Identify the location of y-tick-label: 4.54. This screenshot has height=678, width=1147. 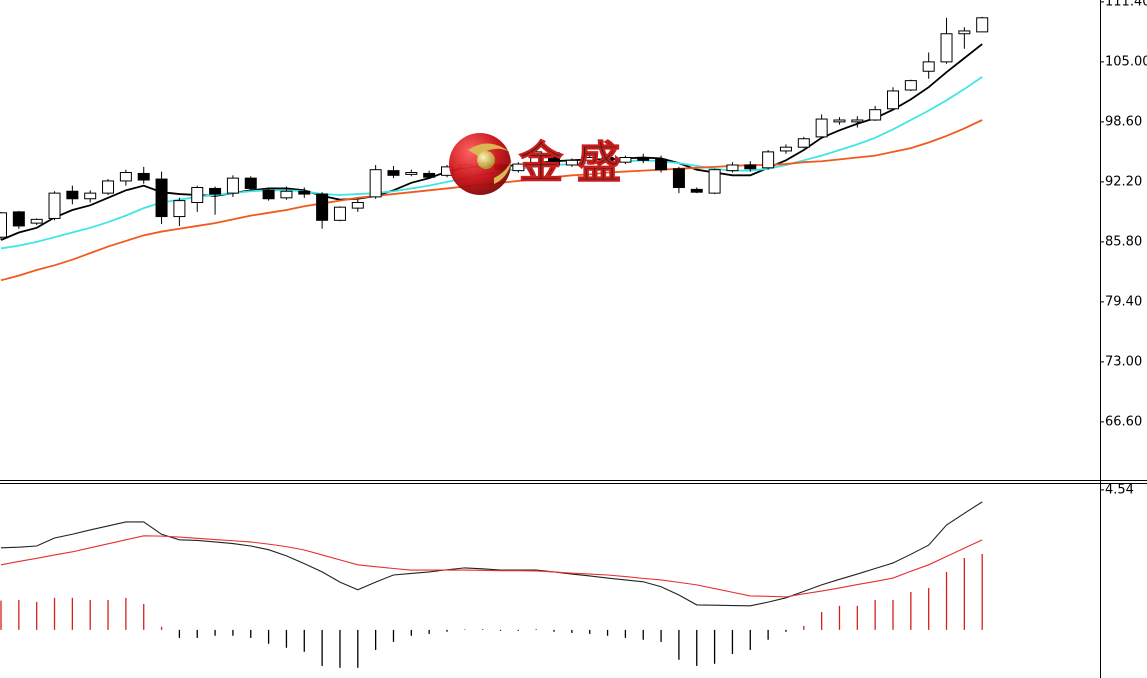
(1119, 489).